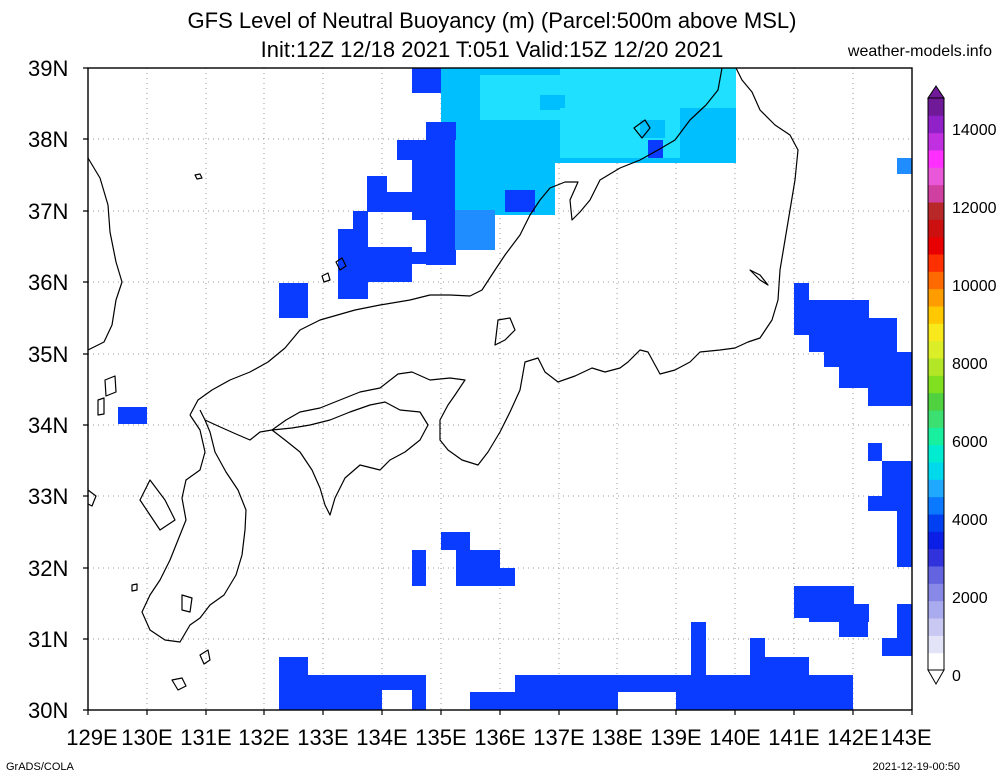  Describe the element at coordinates (734, 738) in the screenshot. I see `lon-label: 140E` at that location.